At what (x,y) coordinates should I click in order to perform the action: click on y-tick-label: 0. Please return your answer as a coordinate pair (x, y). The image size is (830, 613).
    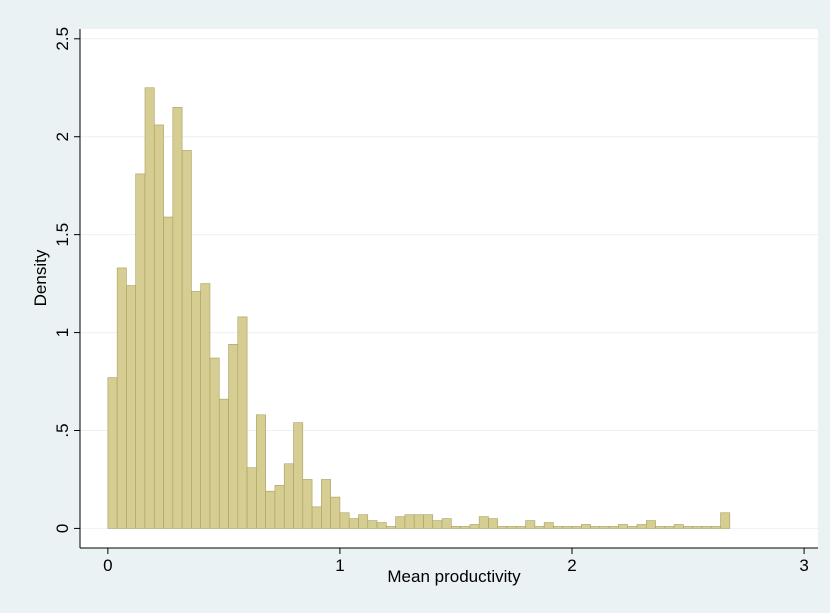
    Looking at the image, I should click on (62, 528).